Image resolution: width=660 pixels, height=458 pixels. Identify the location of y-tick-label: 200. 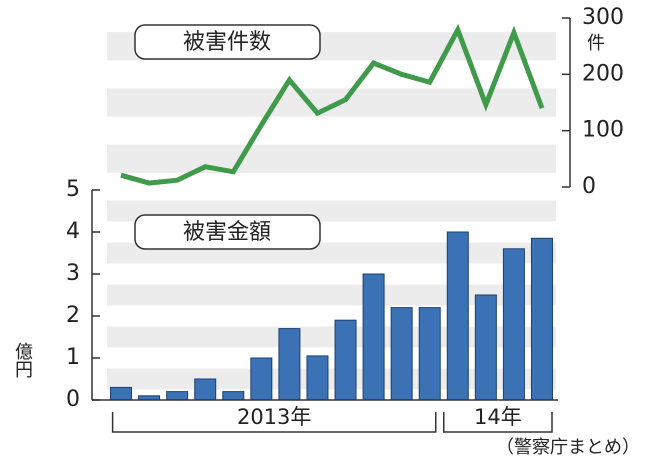
(603, 73).